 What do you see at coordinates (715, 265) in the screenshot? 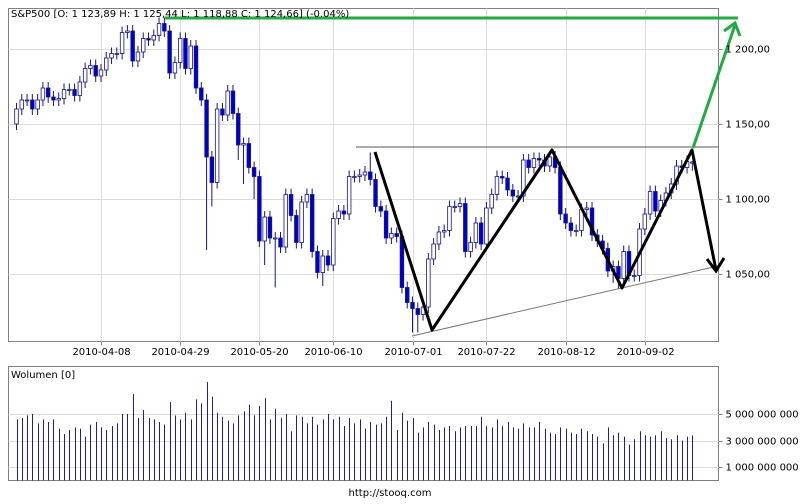
I see `pattern-arrowhead` at bounding box center [715, 265].